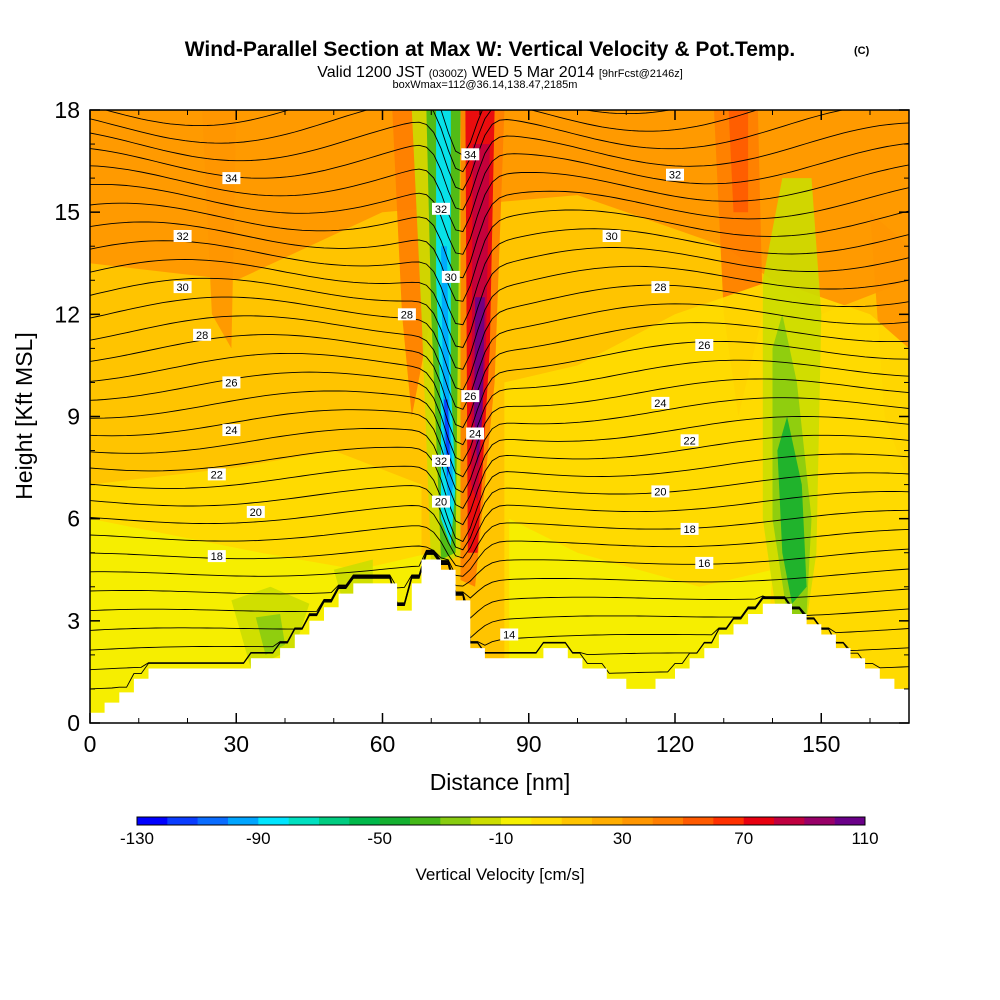 This screenshot has height=1000, width=1000. Describe the element at coordinates (258, 838) in the screenshot. I see `colorbar-tick-label: -90` at that location.